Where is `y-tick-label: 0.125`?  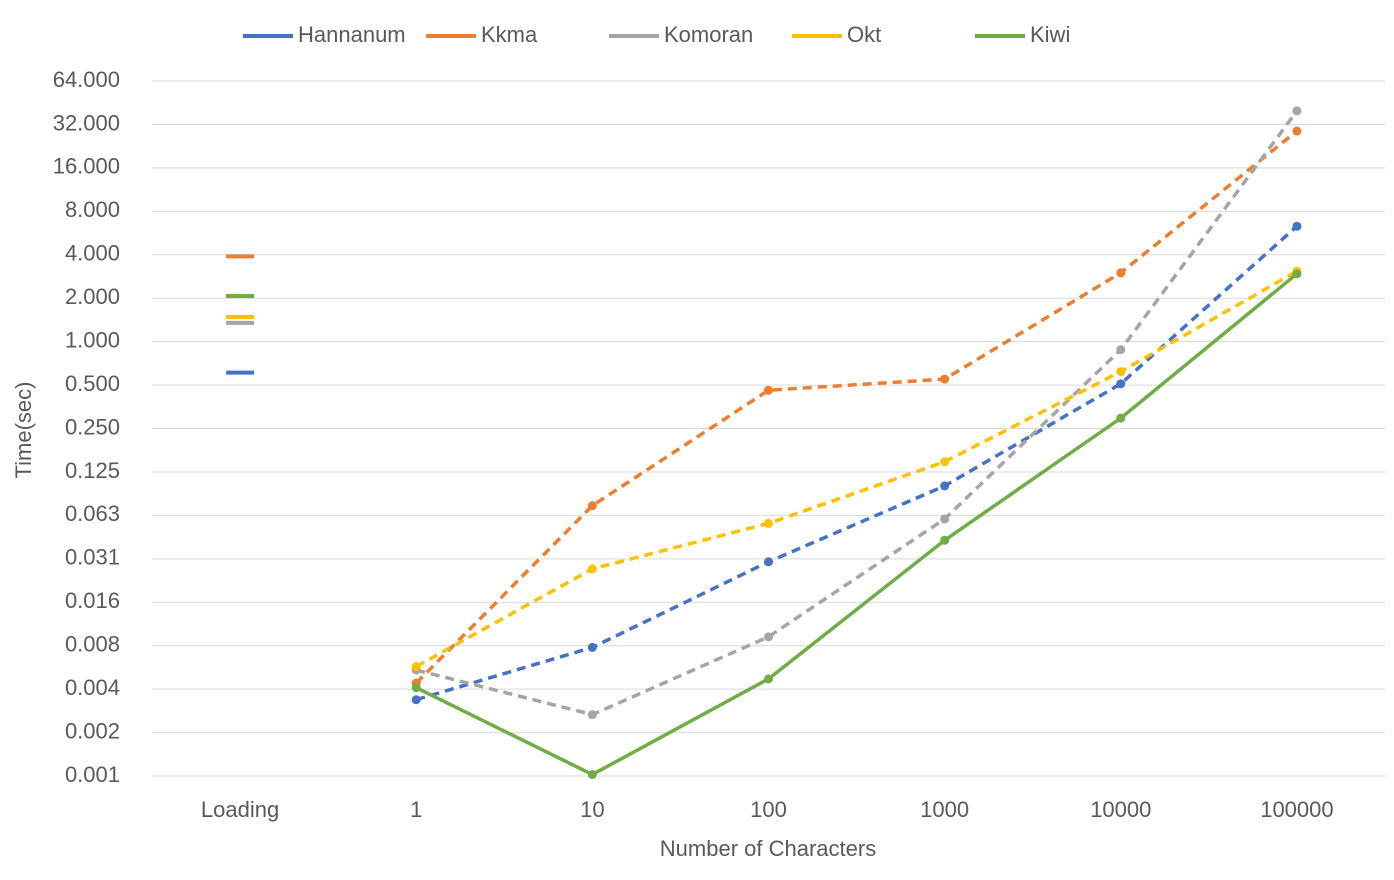
y-tick-label: 0.125 is located at coordinates (92, 470).